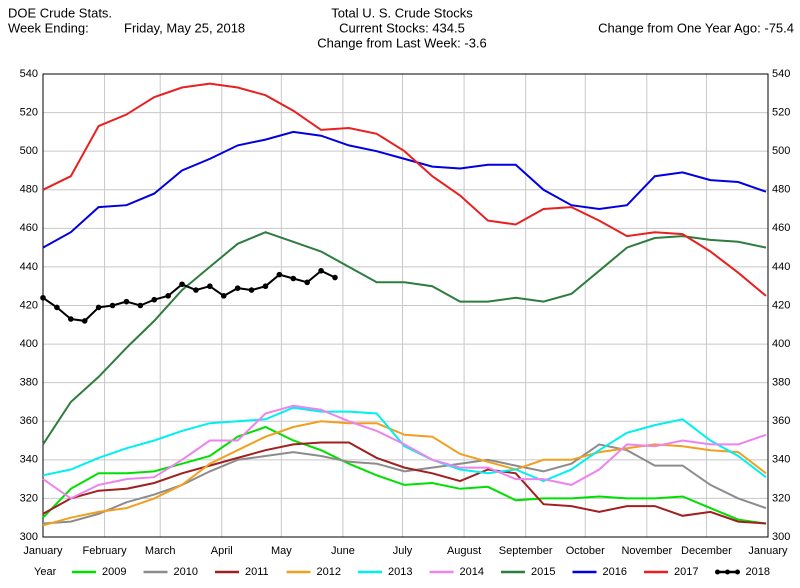  Describe the element at coordinates (696, 27) in the screenshot. I see `year-change: Change from One Year Ago: -75.4` at that location.